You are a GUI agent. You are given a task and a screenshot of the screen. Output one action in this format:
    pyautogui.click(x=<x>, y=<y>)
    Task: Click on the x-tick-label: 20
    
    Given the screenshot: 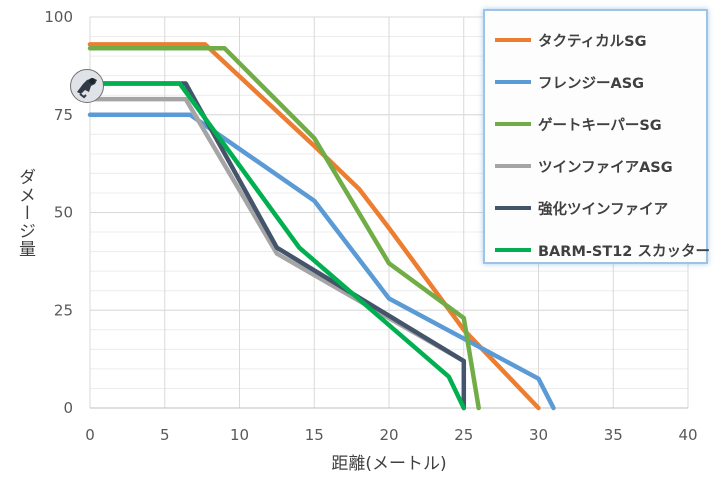 What is the action you would take?
    pyautogui.click(x=388, y=435)
    